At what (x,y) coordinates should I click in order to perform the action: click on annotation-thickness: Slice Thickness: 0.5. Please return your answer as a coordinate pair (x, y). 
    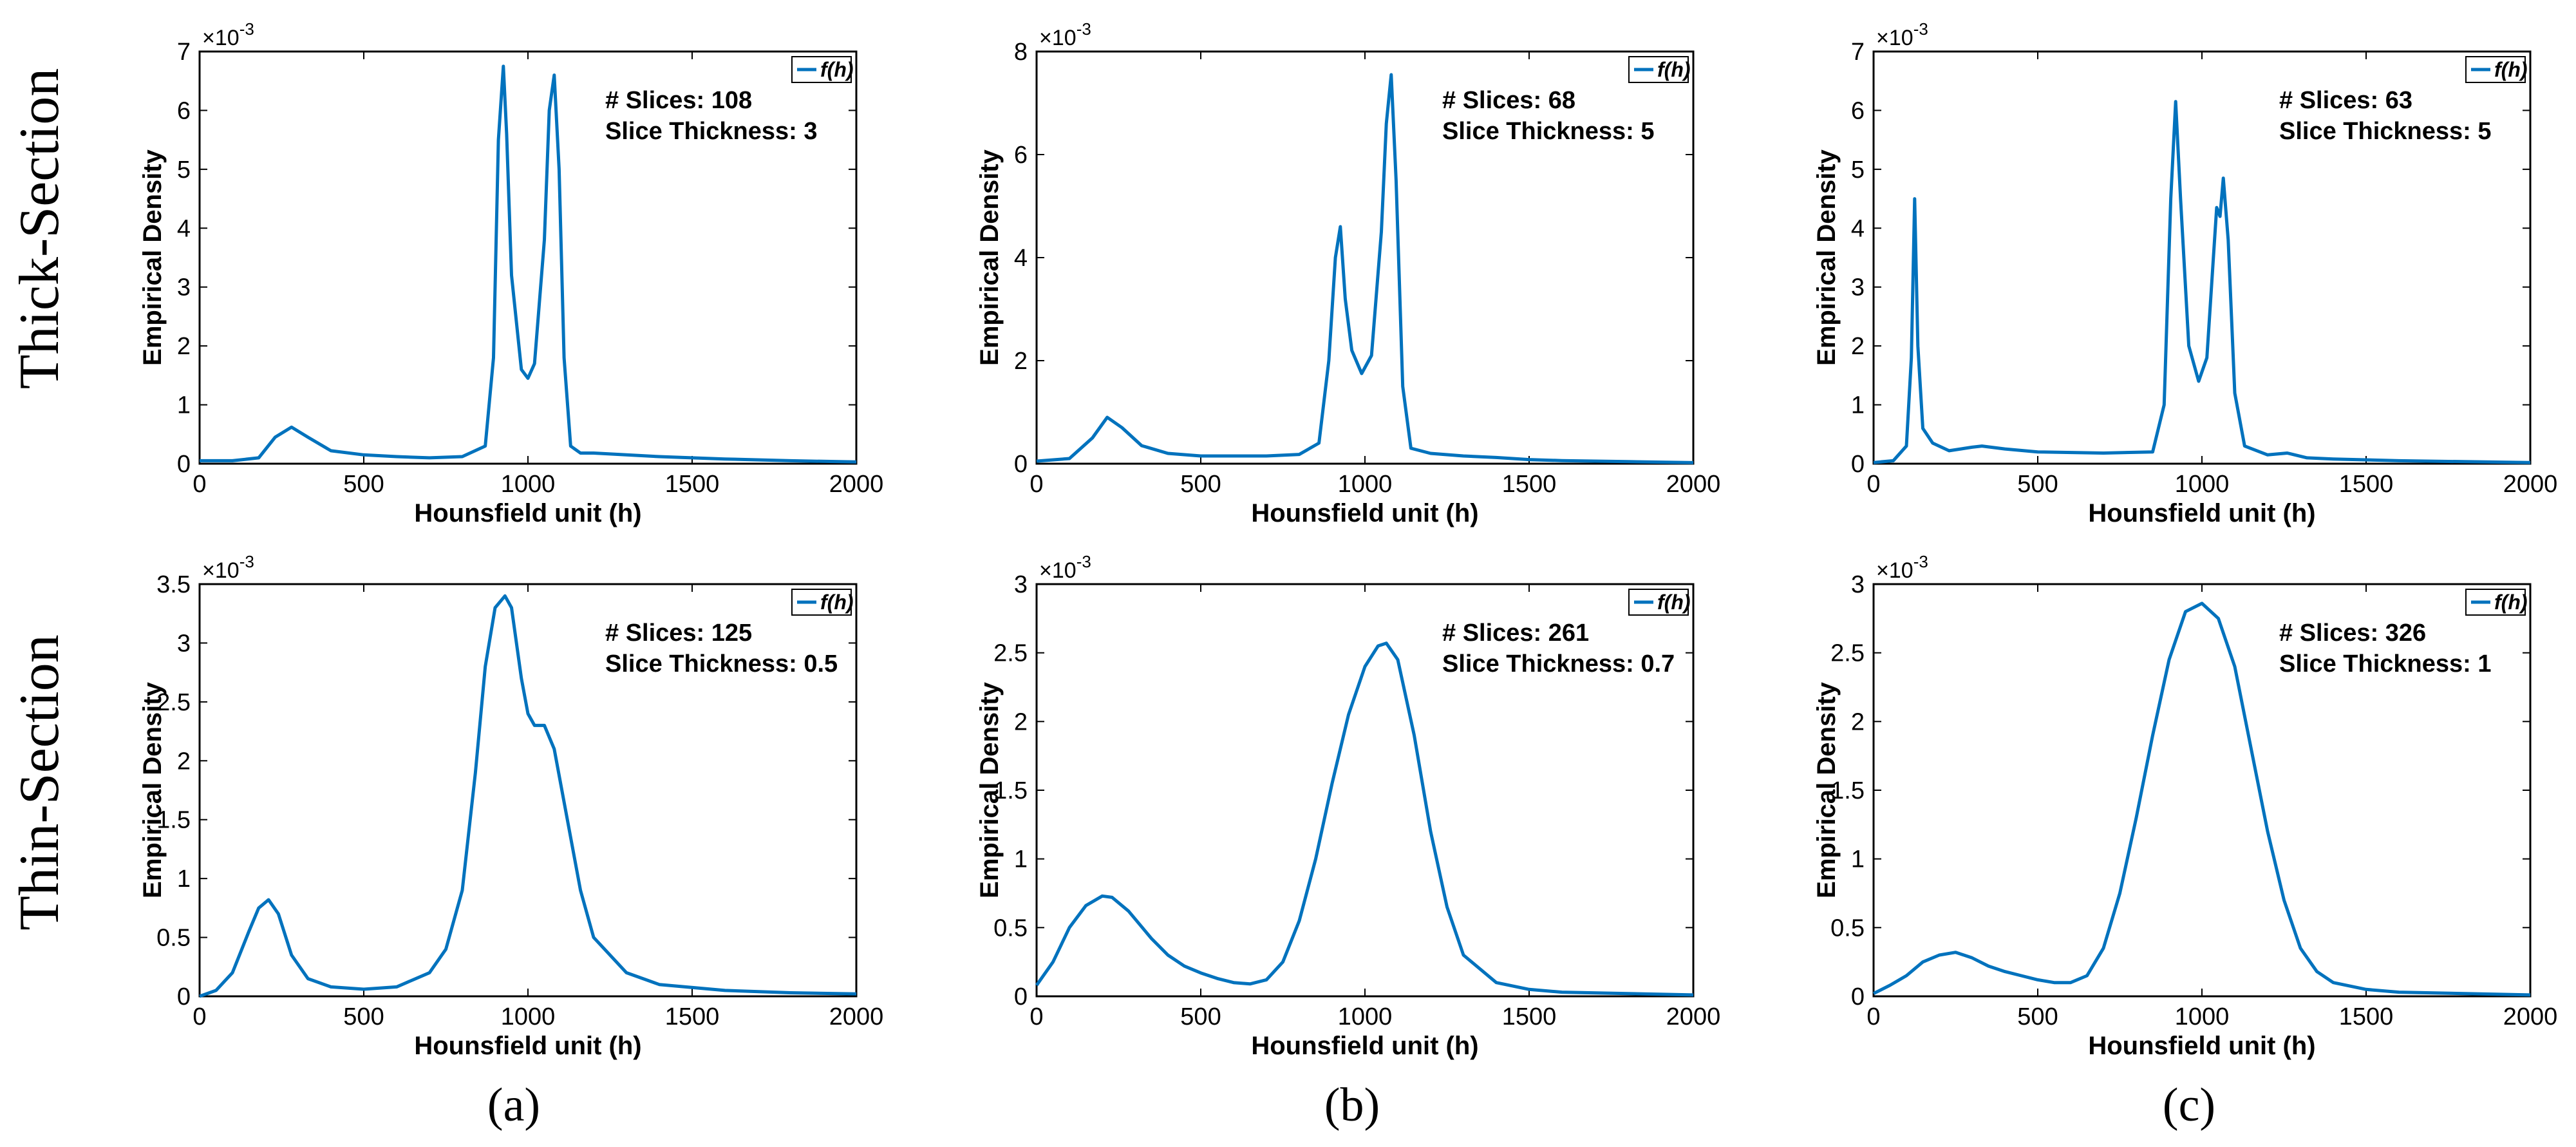
    Looking at the image, I should click on (721, 664).